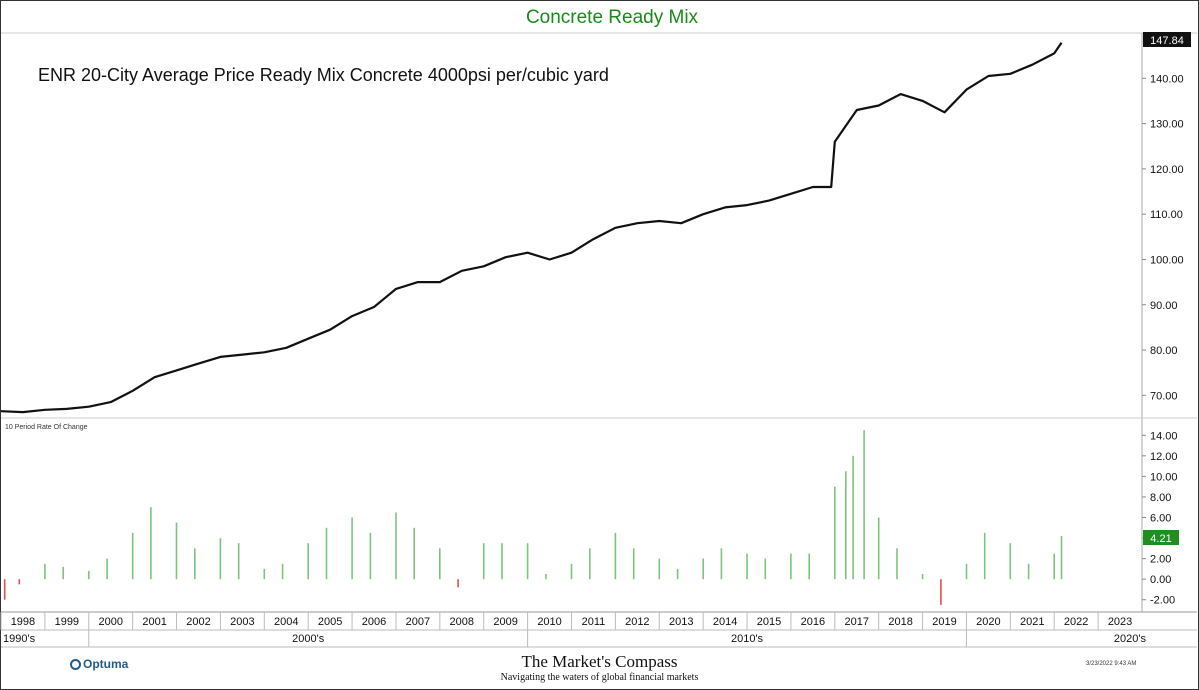 The image size is (1199, 690). What do you see at coordinates (330, 622) in the screenshot?
I see `year-label: 2005` at bounding box center [330, 622].